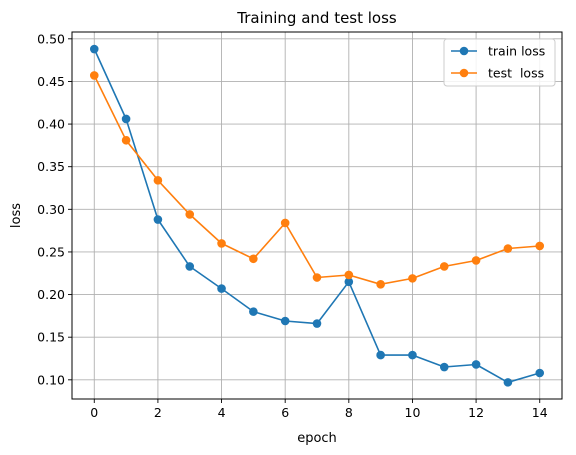  Describe the element at coordinates (540, 412) in the screenshot. I see `x-tick-label: 14` at that location.